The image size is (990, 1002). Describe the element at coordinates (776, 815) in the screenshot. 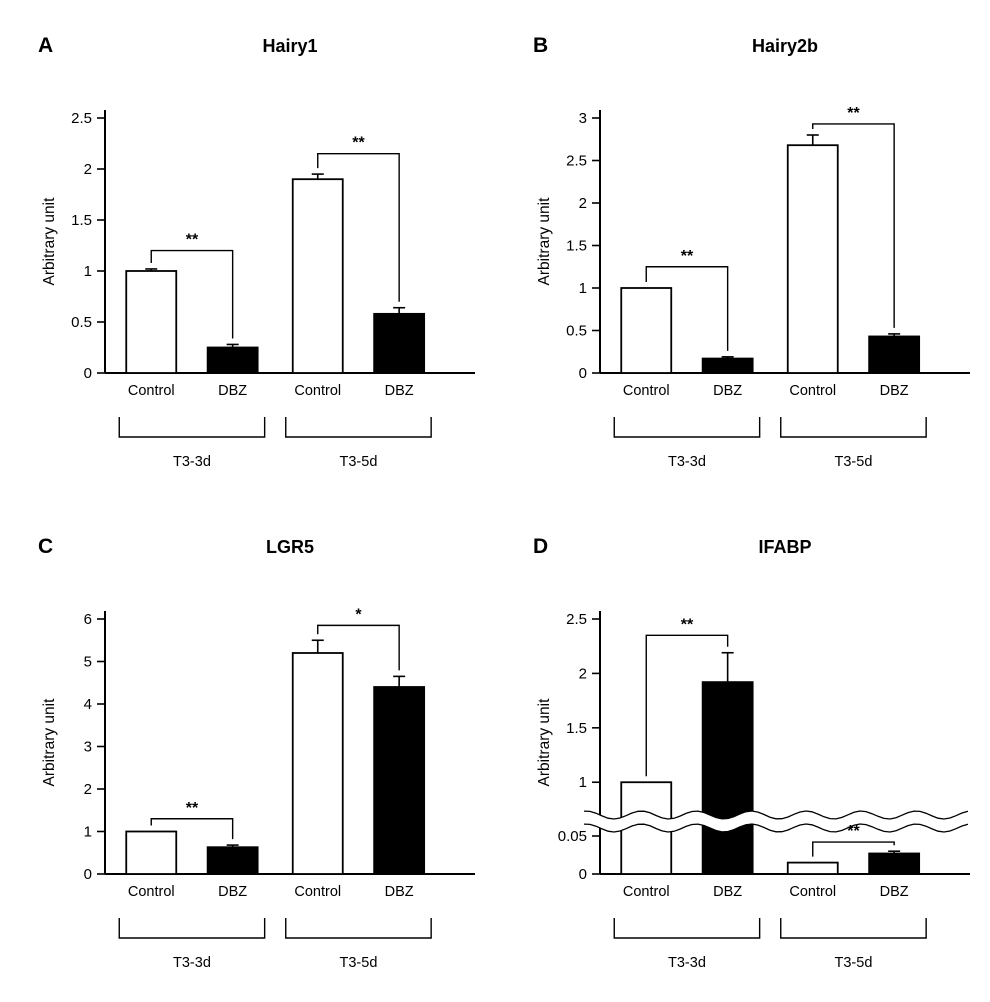

I see `axis-break-line-top` at that location.